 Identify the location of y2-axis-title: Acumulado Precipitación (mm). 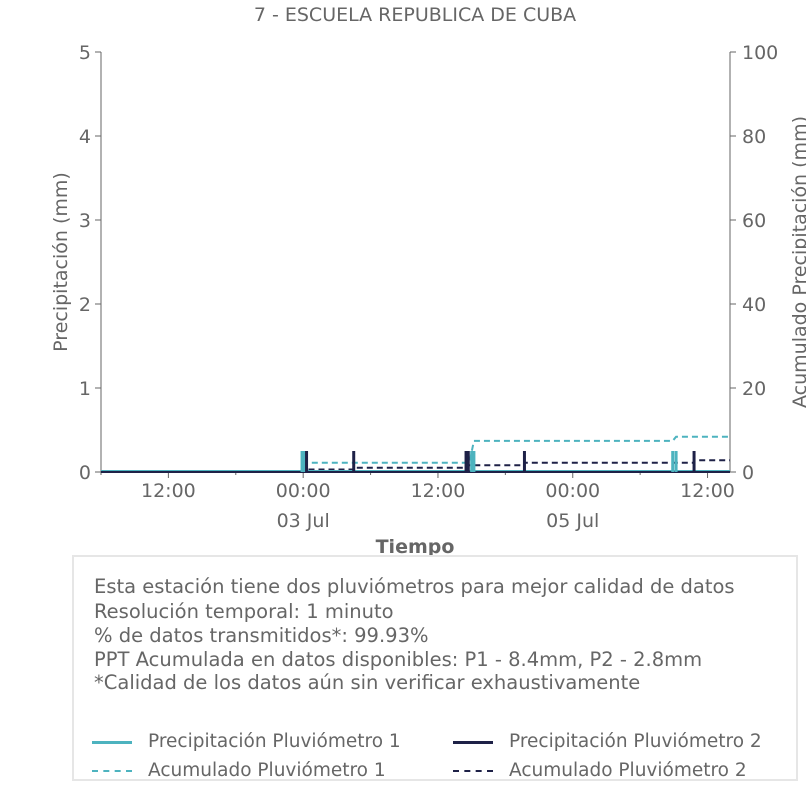
(797, 262).